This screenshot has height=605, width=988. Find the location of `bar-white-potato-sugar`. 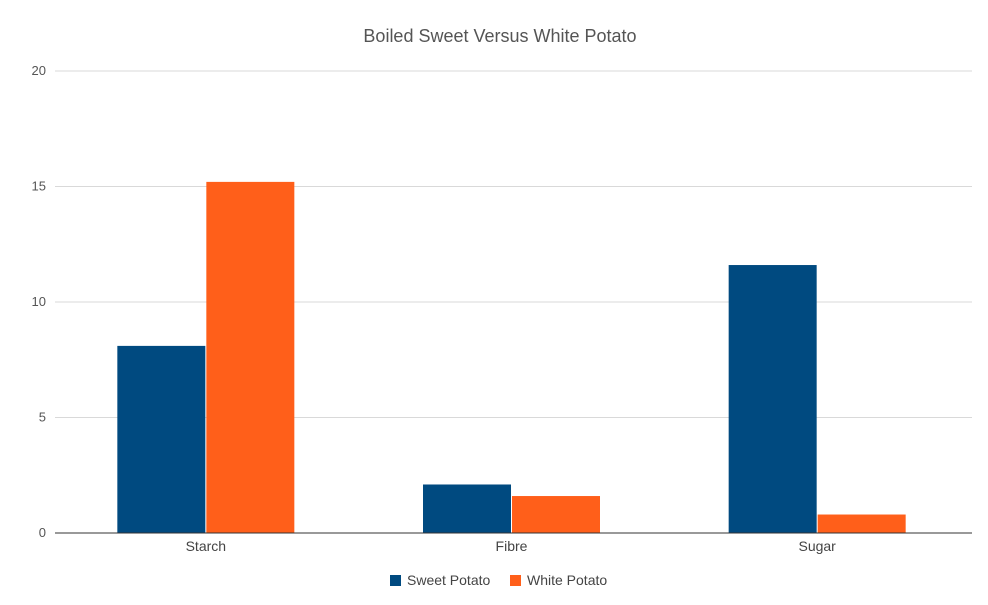

bar-white-potato-sugar is located at coordinates (861, 523).